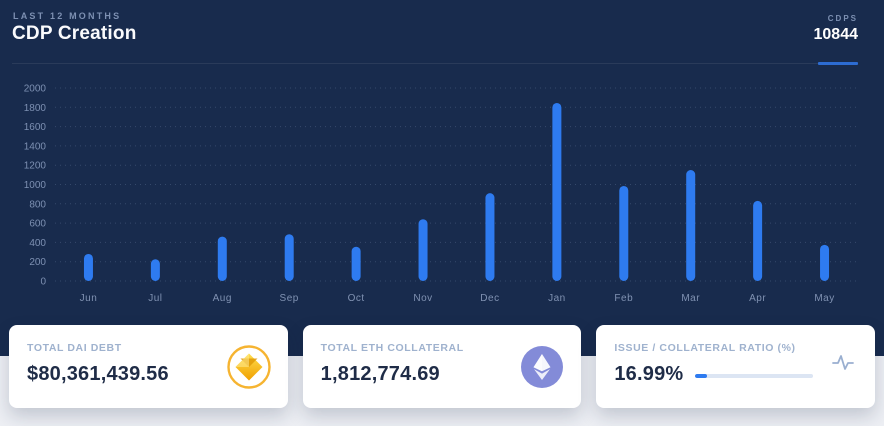  Describe the element at coordinates (422, 298) in the screenshot. I see `x-axis-label-nov: Nov` at that location.